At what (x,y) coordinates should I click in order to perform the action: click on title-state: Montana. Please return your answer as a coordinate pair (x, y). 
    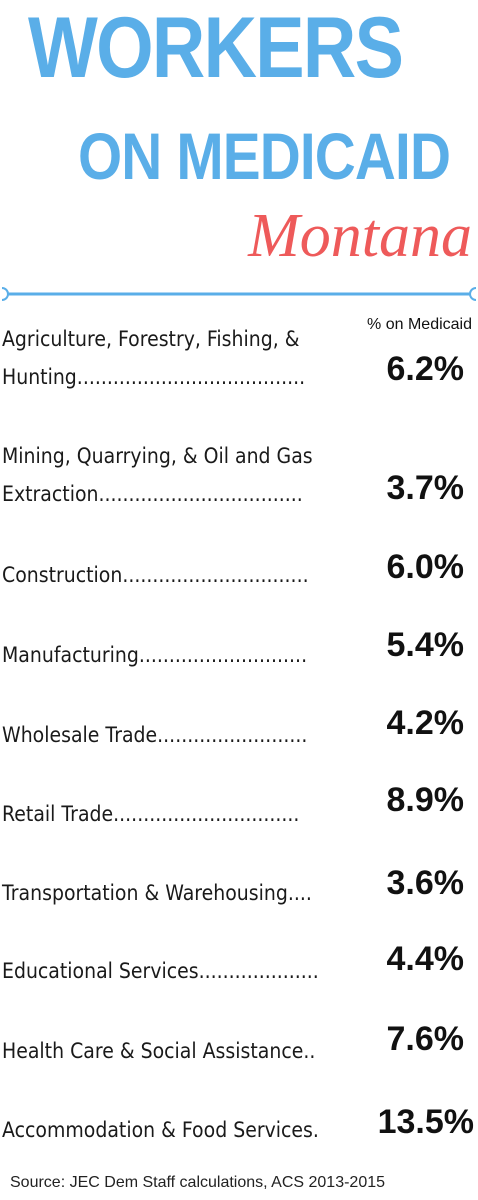
    Looking at the image, I should click on (360, 236).